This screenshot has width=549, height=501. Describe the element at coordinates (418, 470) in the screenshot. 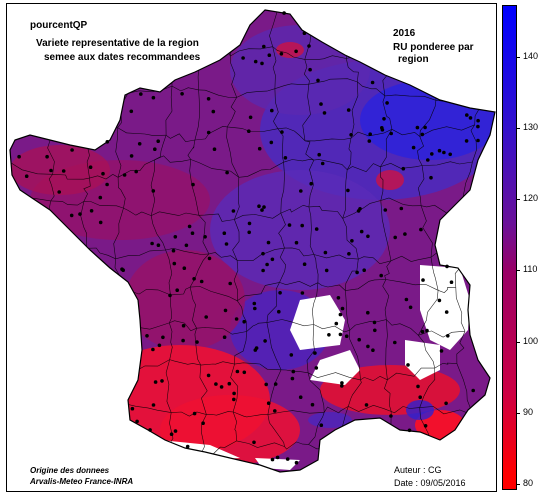

I see `author-label: Auteur : CG` at that location.